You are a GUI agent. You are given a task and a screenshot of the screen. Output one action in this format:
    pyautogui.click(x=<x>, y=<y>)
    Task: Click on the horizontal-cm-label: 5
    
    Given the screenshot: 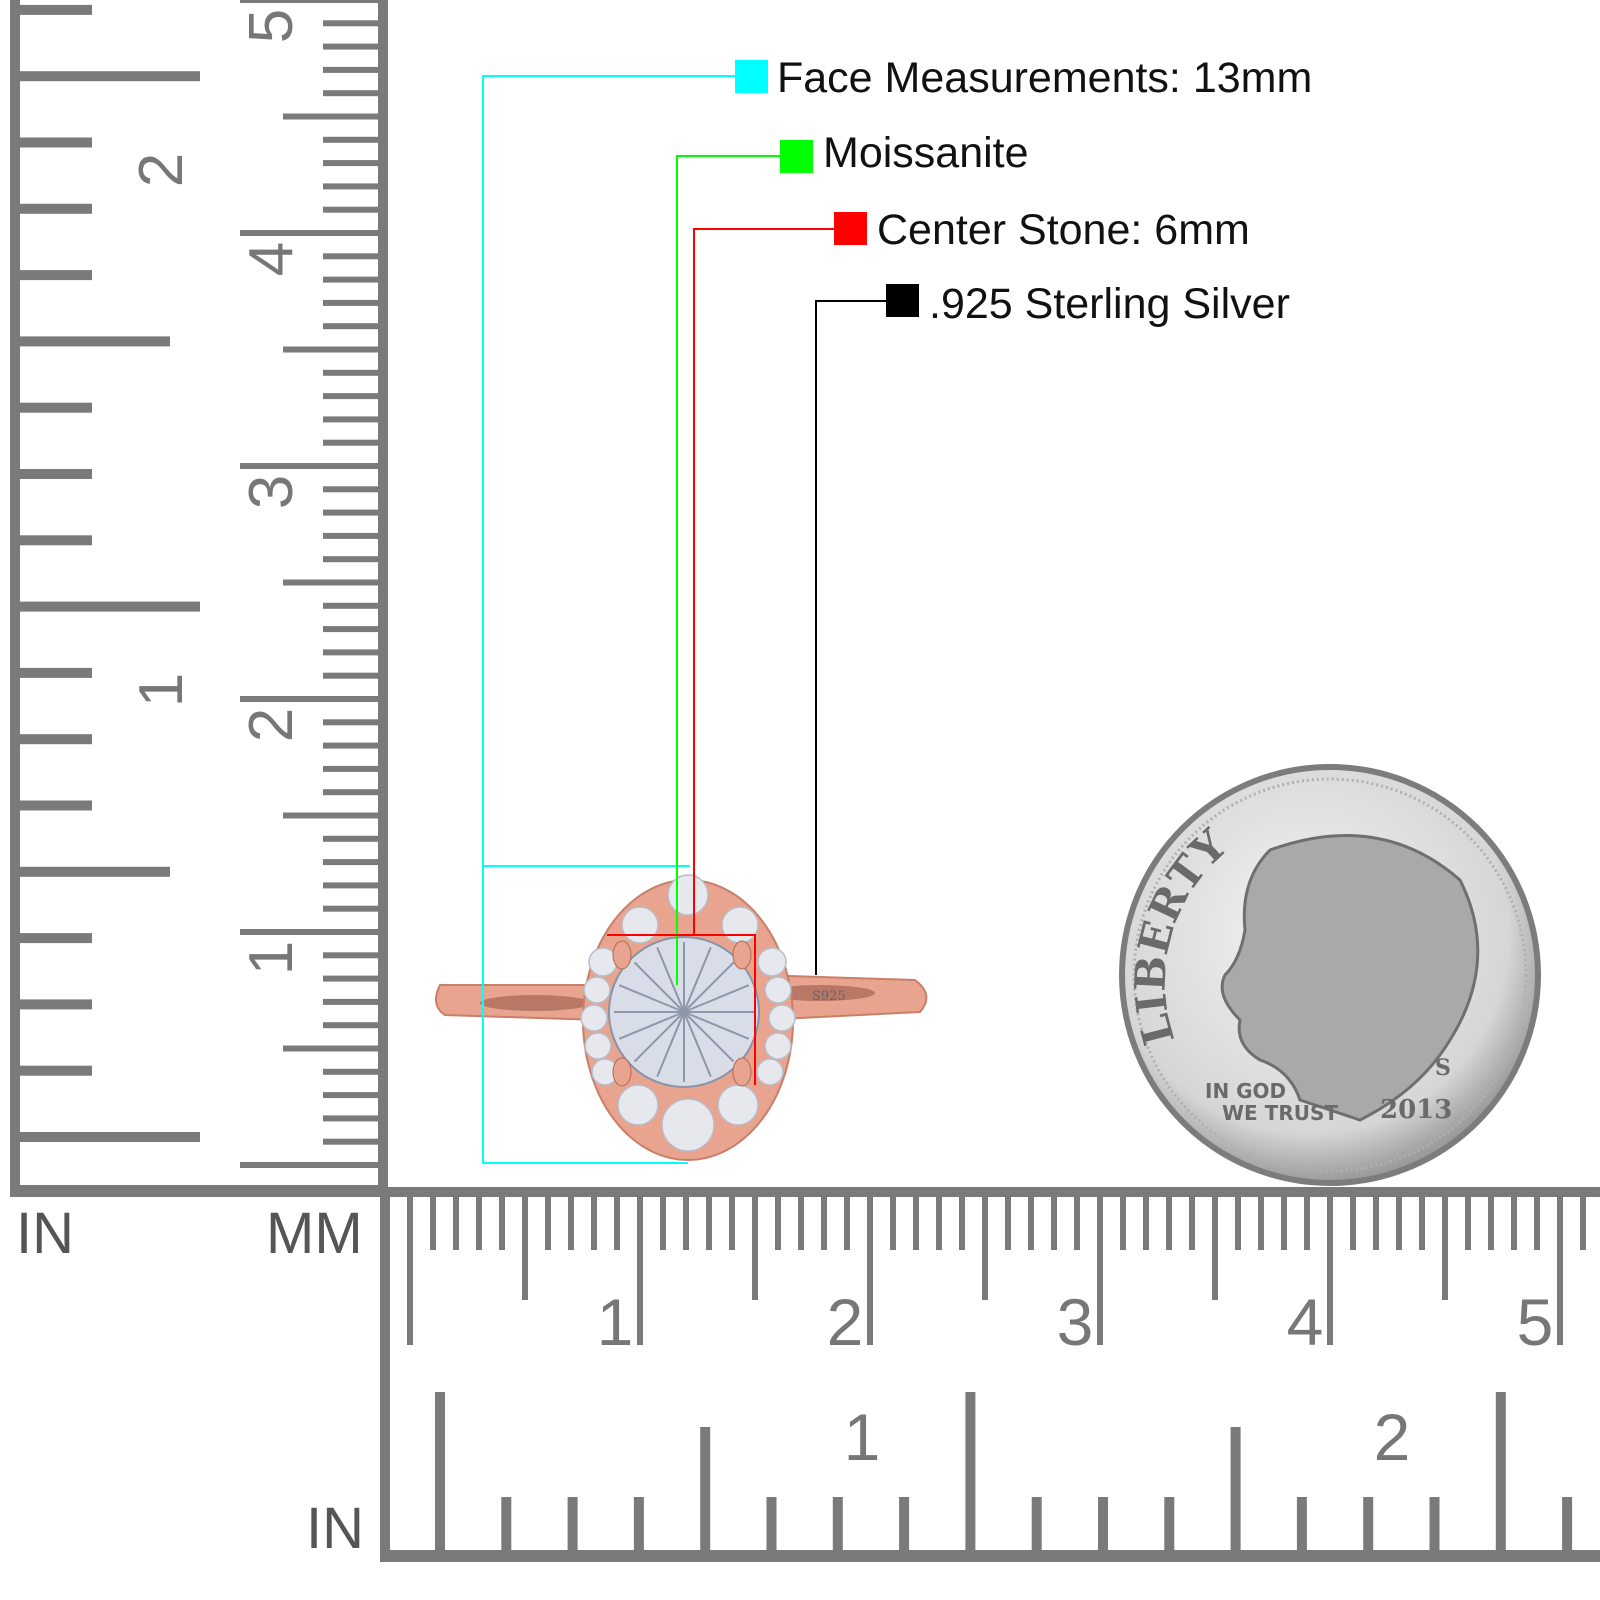 What is the action you would take?
    pyautogui.click(x=1535, y=1322)
    